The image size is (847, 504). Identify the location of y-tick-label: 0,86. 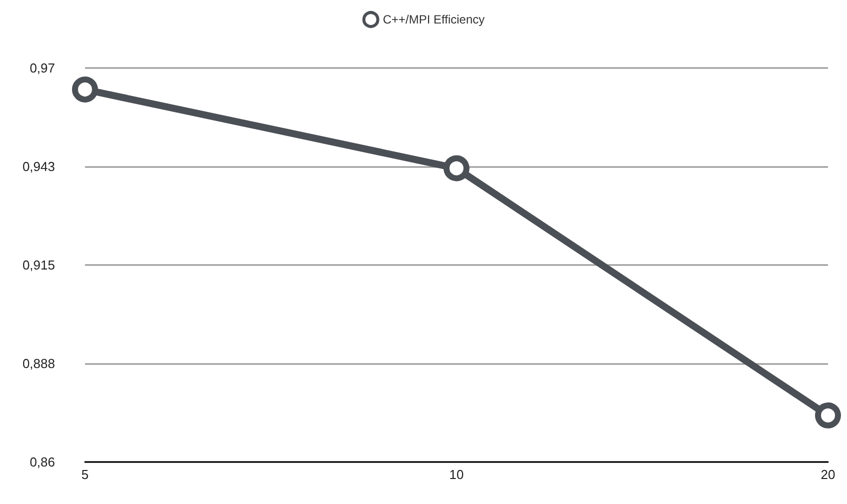
(42, 462).